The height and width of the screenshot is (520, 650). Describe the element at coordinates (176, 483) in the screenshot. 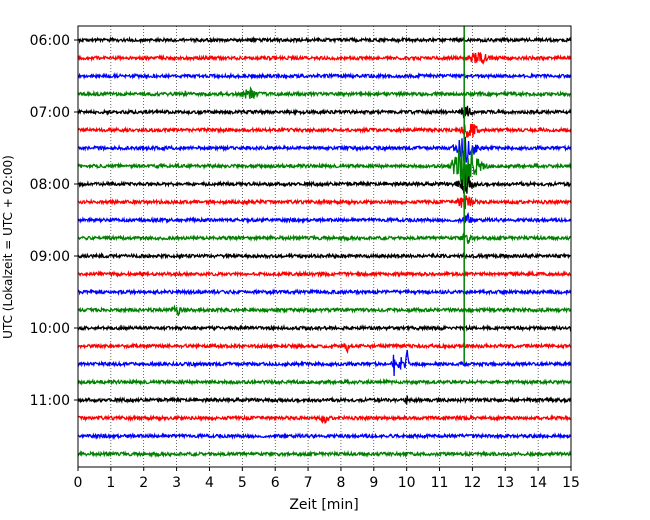

I see `x-tick-label-3: 3` at that location.